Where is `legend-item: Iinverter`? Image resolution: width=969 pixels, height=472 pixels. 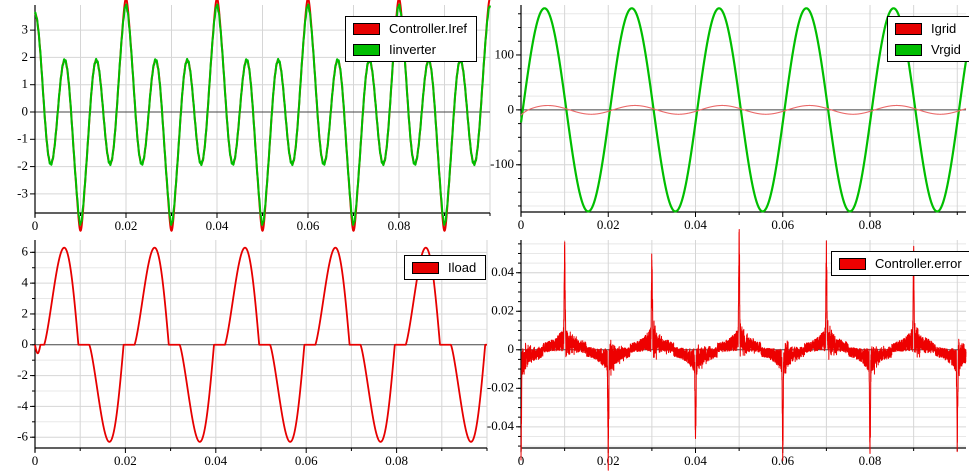 legend-item: Iinverter is located at coordinates (410, 49).